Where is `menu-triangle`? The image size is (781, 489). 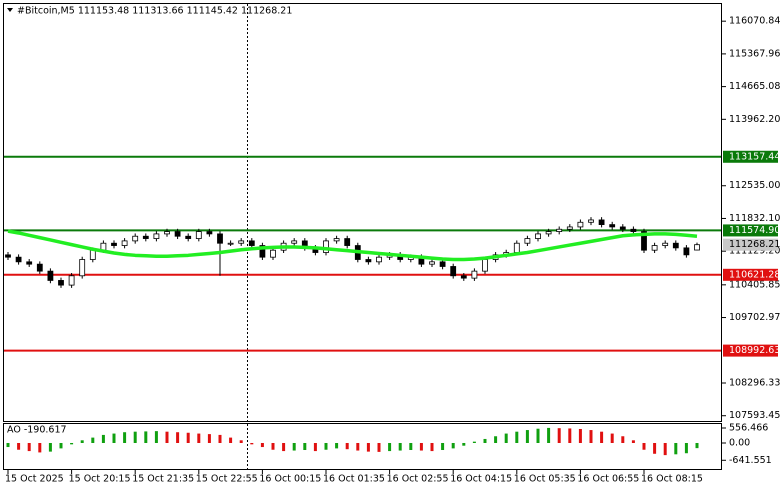
menu-triangle is located at coordinates (10, 10).